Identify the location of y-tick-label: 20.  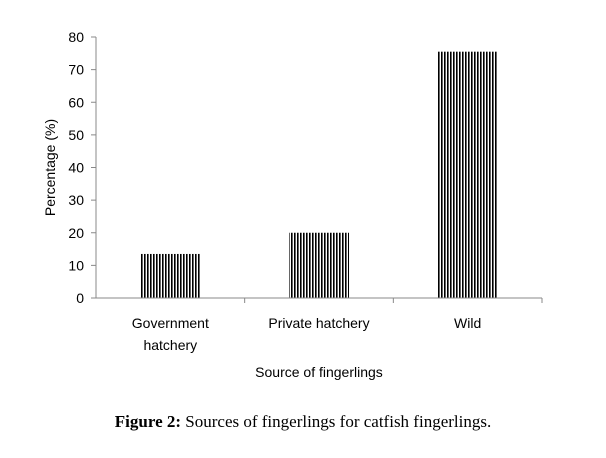
(76, 233).